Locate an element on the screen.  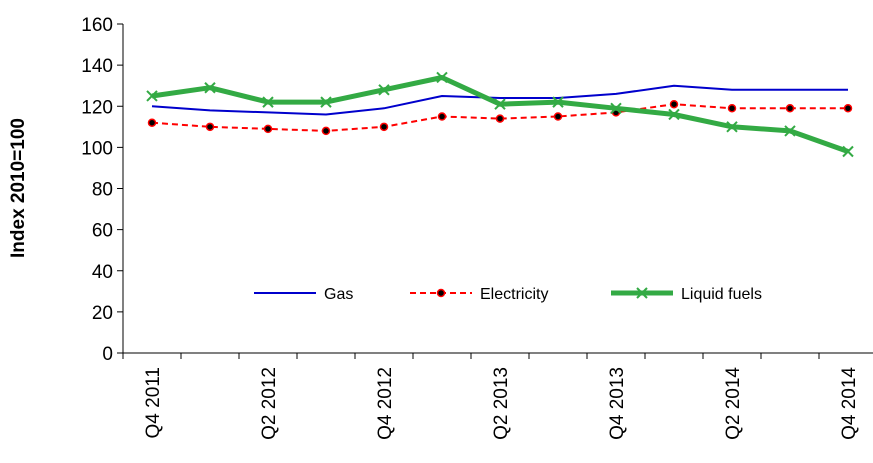
legend-label: Electricity is located at coordinates (514, 294).